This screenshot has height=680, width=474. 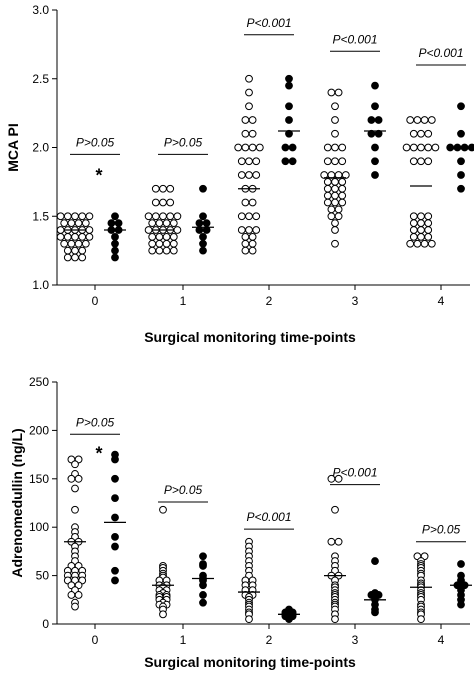 I want to click on y-tick-label: 0, so click(x=45, y=624).